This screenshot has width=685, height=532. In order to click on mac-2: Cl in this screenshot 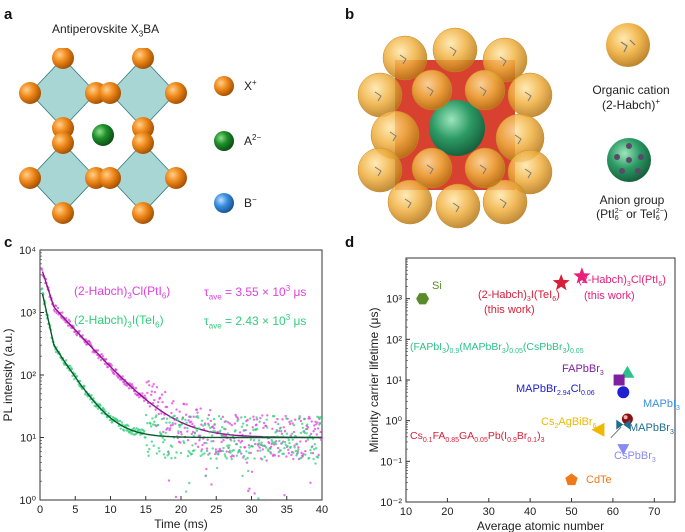, I will do `click(575, 389)`.